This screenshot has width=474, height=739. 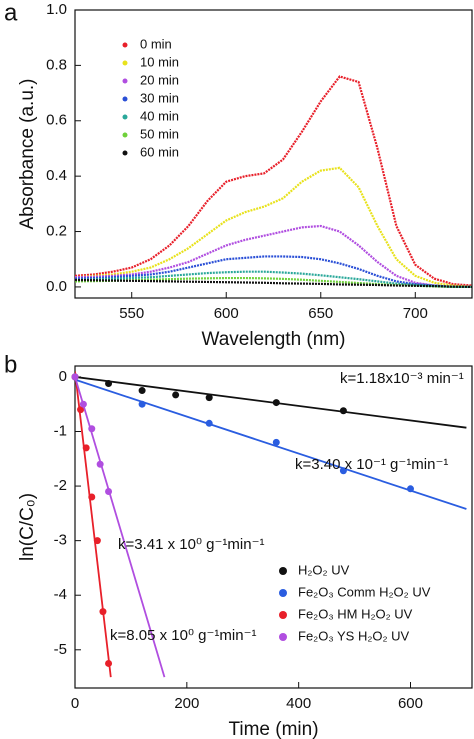 I want to click on panel-label: b, so click(x=10, y=364).